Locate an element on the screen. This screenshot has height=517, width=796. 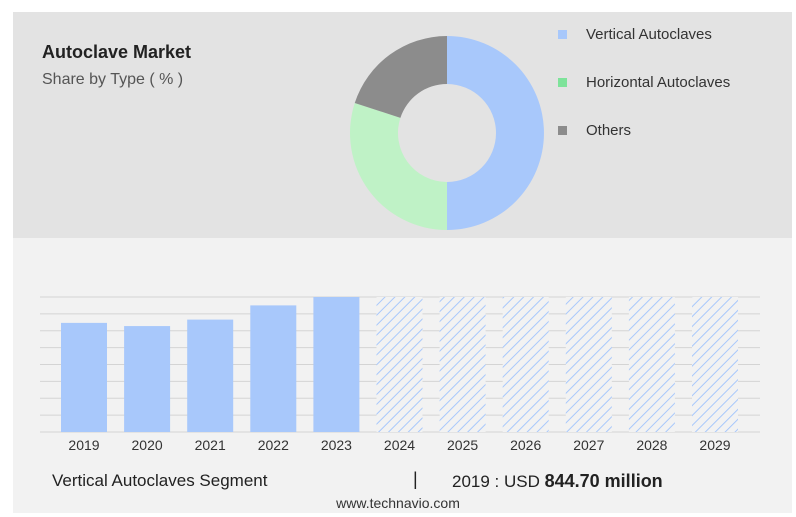
legend-item-others: Others is located at coordinates (594, 130).